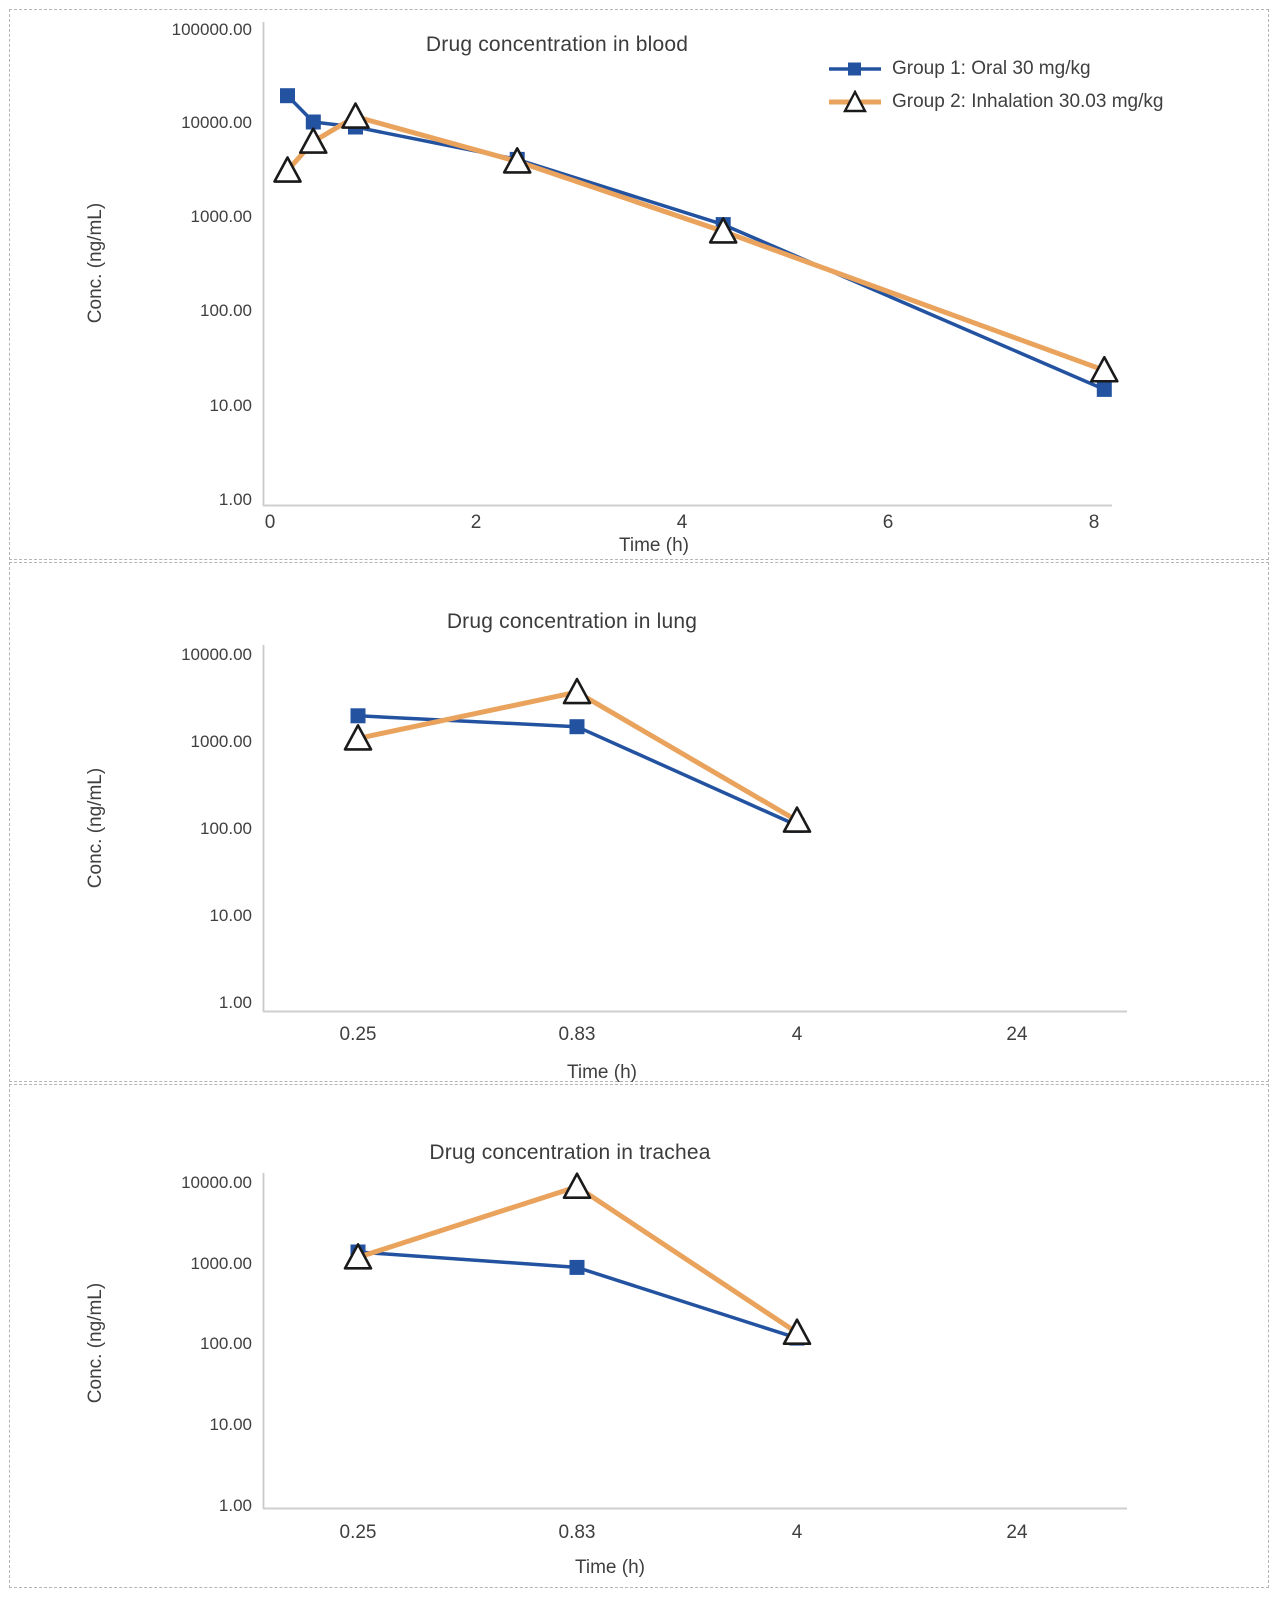 Image resolution: width=1280 pixels, height=1598 pixels. I want to click on legend-item-oral: Group 1: Oral 30 mg/kg, so click(994, 68).